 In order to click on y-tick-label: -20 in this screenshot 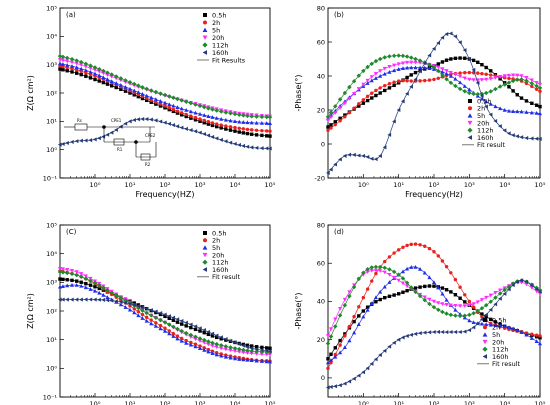, I will do `click(319, 178)`.